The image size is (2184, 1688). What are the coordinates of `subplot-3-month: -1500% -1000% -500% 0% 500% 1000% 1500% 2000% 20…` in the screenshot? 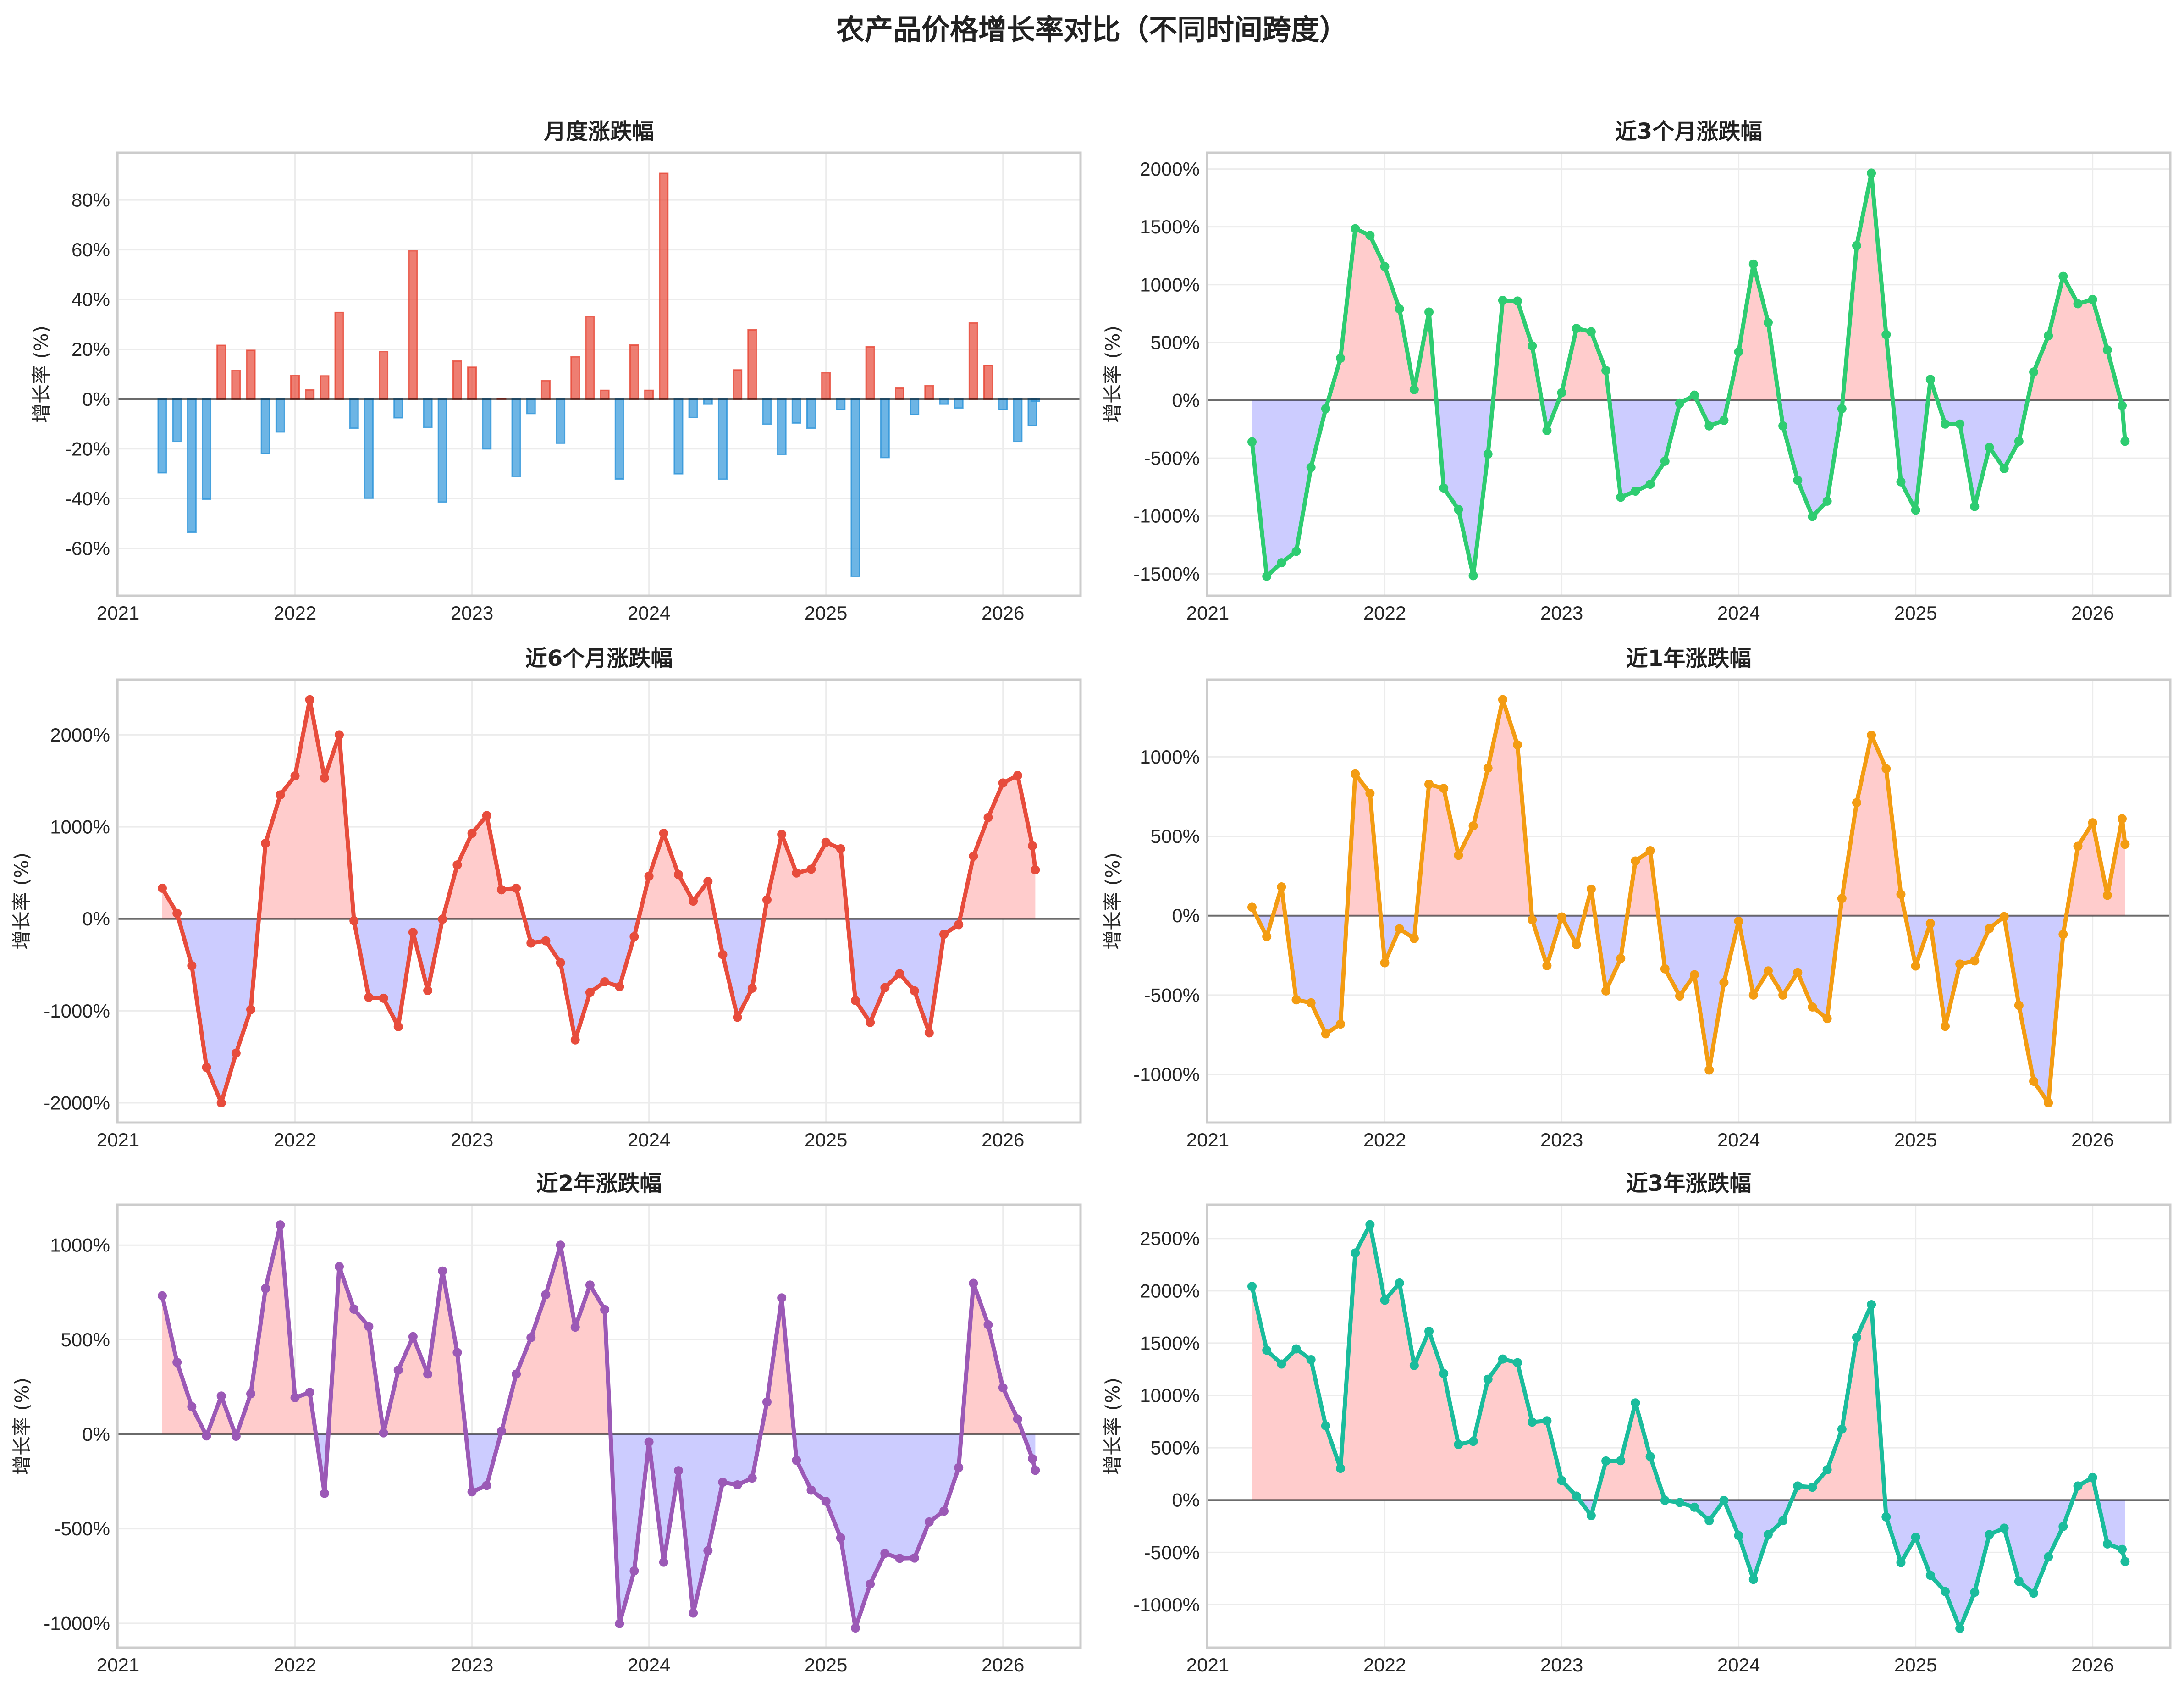 It's located at (1637, 371).